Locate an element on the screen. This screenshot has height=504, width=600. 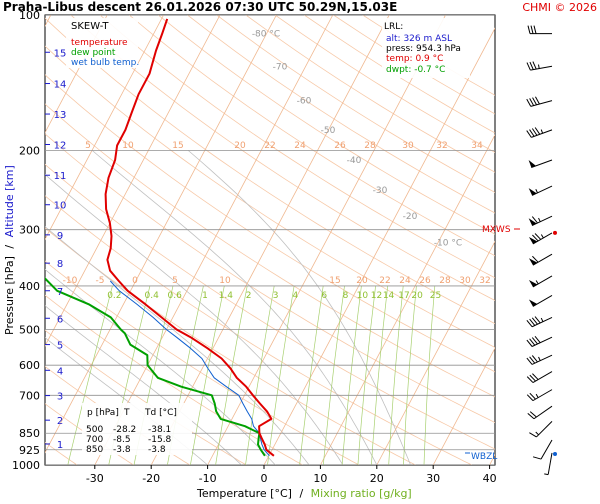
altitude-tick-label: 10 is located at coordinates (60, 206).